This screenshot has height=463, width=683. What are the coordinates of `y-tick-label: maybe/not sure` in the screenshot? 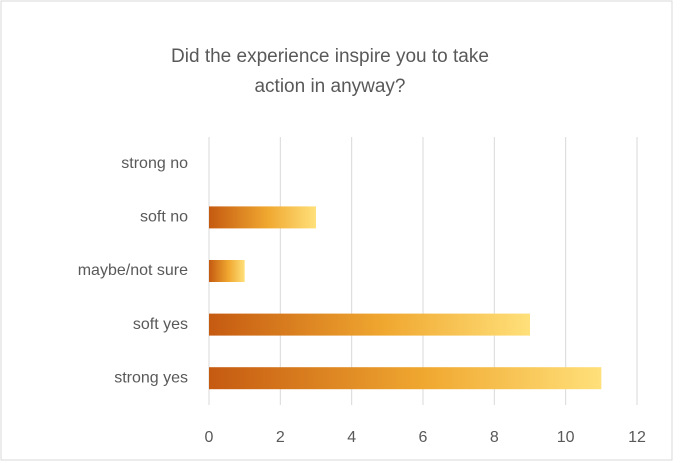 It's located at (133, 270).